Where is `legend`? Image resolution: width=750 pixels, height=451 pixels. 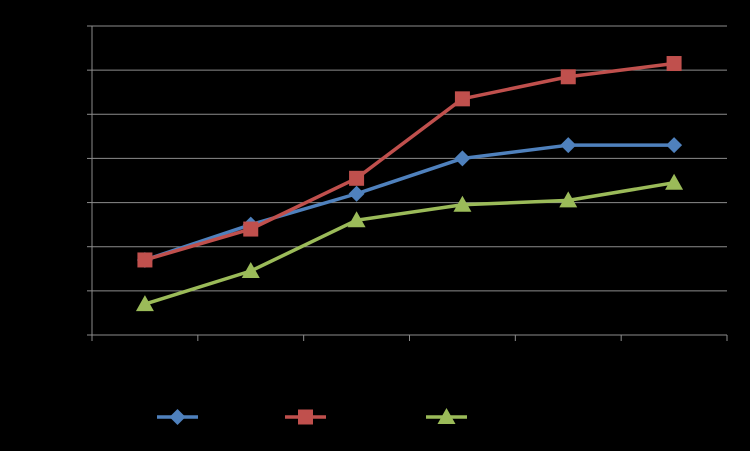
legend is located at coordinates (312, 416).